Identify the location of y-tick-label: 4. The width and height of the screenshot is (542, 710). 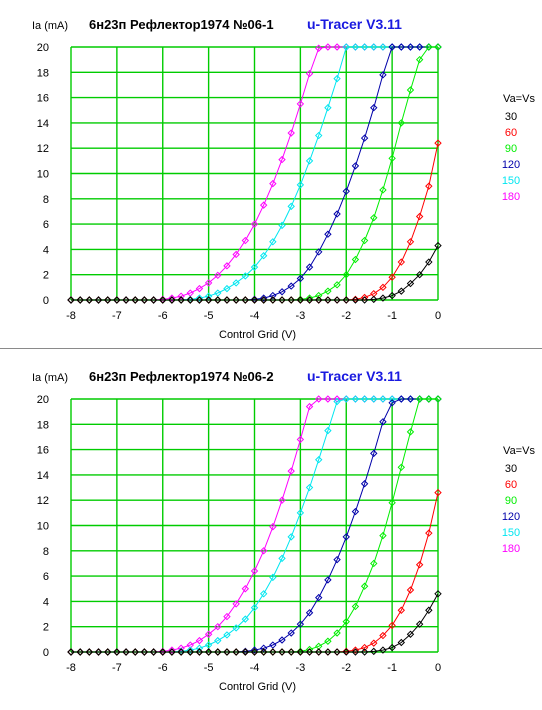
(46, 250).